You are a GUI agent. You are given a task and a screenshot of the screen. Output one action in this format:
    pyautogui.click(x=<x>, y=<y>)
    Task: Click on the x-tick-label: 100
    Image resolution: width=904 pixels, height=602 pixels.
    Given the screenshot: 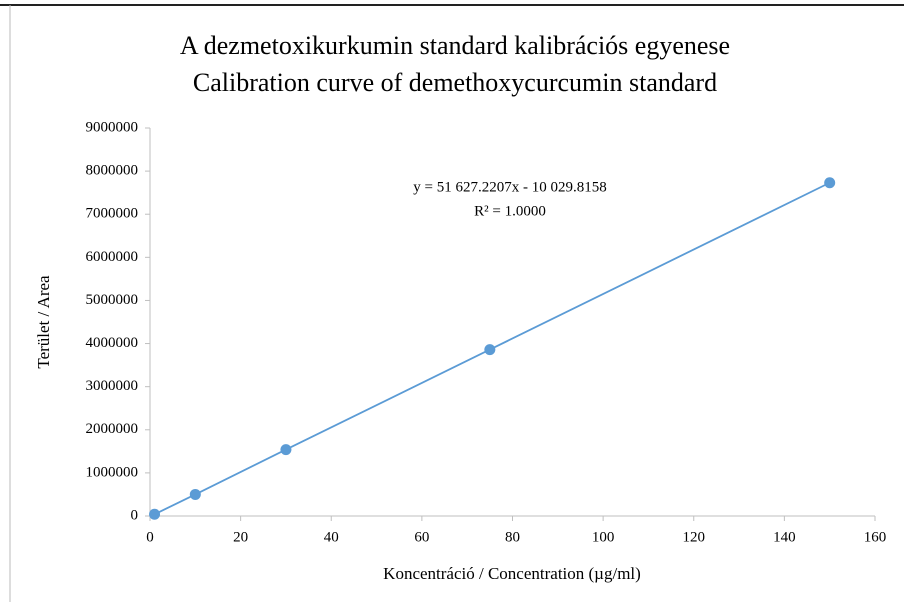 What is the action you would take?
    pyautogui.click(x=603, y=537)
    